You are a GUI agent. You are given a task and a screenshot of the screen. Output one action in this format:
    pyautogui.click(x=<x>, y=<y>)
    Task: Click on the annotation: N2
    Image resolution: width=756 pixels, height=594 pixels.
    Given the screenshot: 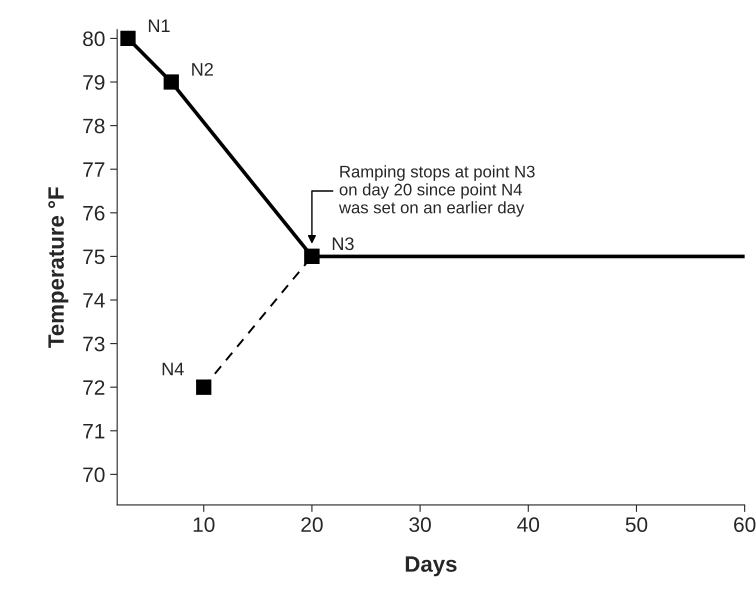 What is the action you would take?
    pyautogui.click(x=202, y=69)
    